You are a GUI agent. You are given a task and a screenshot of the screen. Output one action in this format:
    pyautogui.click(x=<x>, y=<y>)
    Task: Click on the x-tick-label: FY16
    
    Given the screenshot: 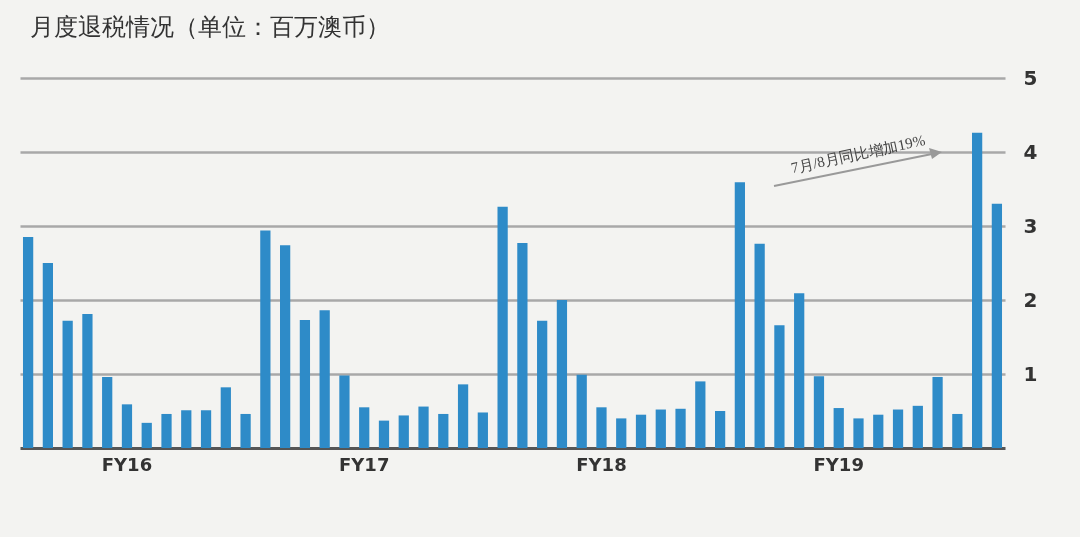 What is the action you would take?
    pyautogui.click(x=127, y=464)
    